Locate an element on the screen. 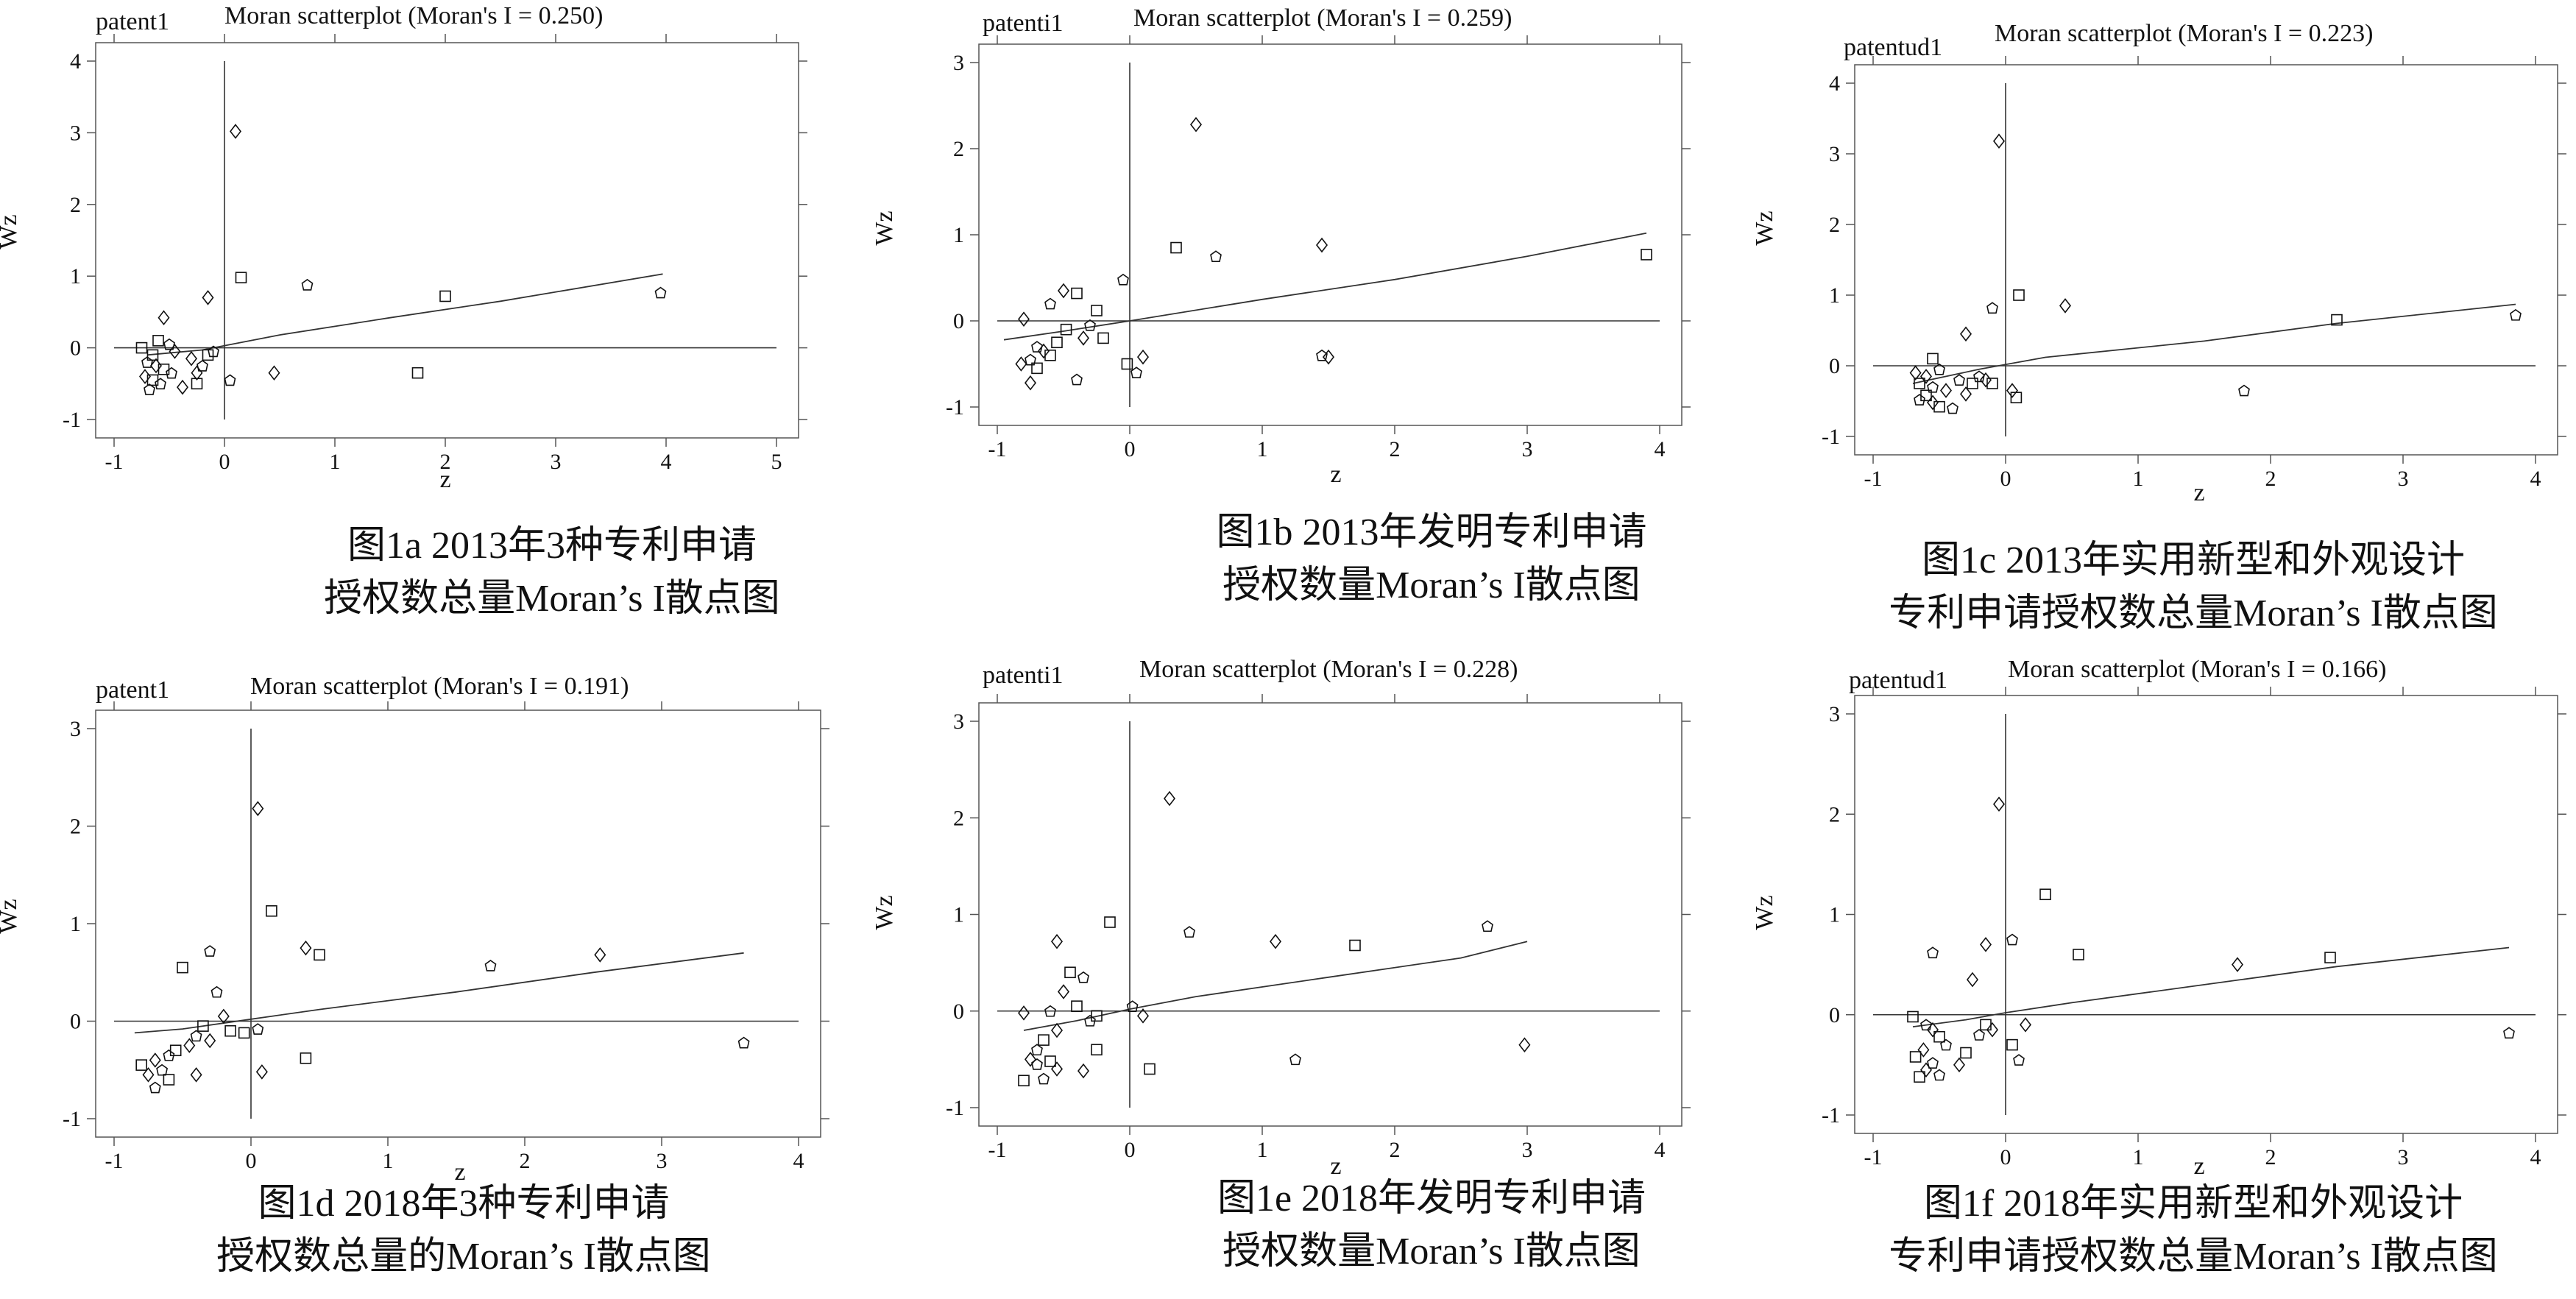 This screenshot has height=1299, width=2576. figure-caption-line: 授权数量Moran’s I散点图 is located at coordinates (1431, 585).